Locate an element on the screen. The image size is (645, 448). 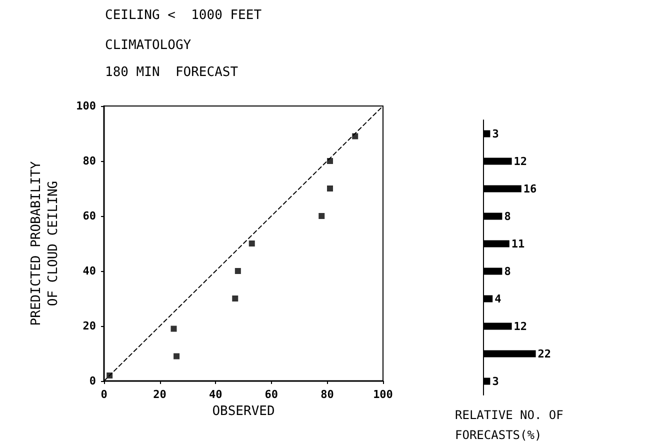
x-tick-label: 40 is located at coordinates (215, 394).